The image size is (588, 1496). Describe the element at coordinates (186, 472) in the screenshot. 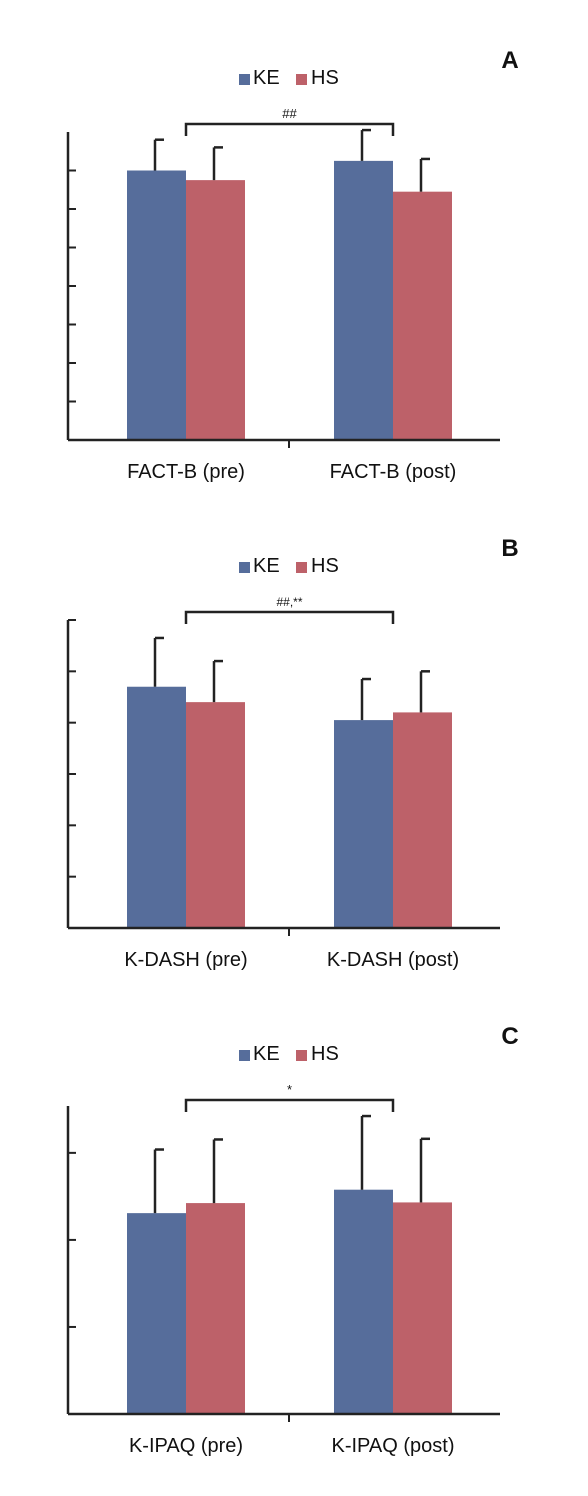

I see `x-tick-label: FACT-B (pre)` at that location.